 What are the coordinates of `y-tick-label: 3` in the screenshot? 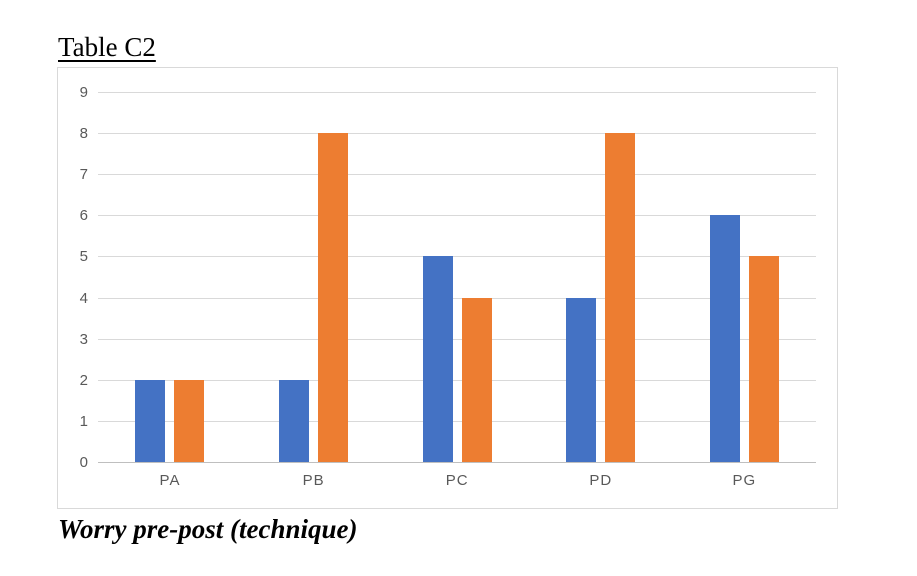 It's located at (83, 339).